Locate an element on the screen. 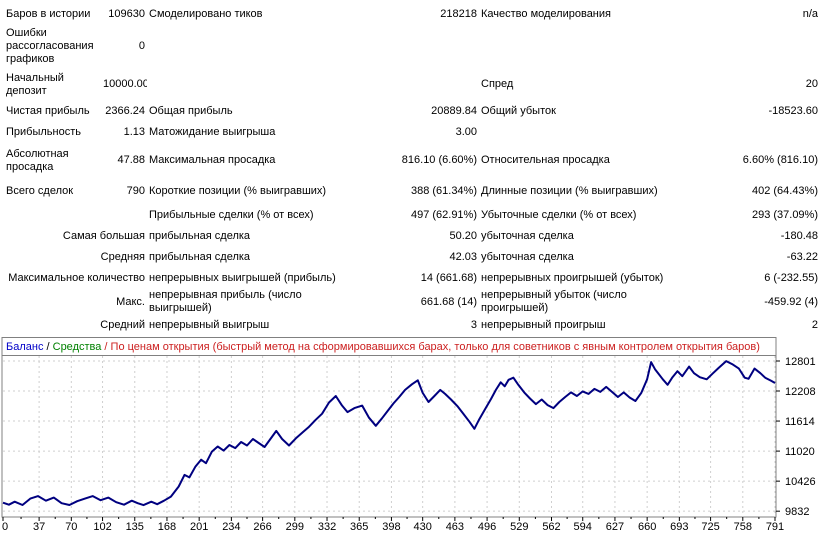 The width and height of the screenshot is (828, 536). stat-value: 2 is located at coordinates (814, 325).